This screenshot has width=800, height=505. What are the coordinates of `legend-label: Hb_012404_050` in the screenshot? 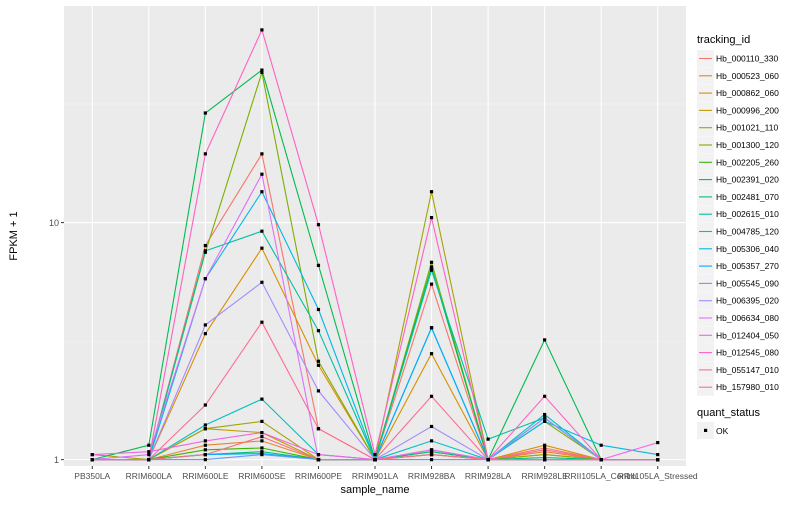 It's located at (747, 335).